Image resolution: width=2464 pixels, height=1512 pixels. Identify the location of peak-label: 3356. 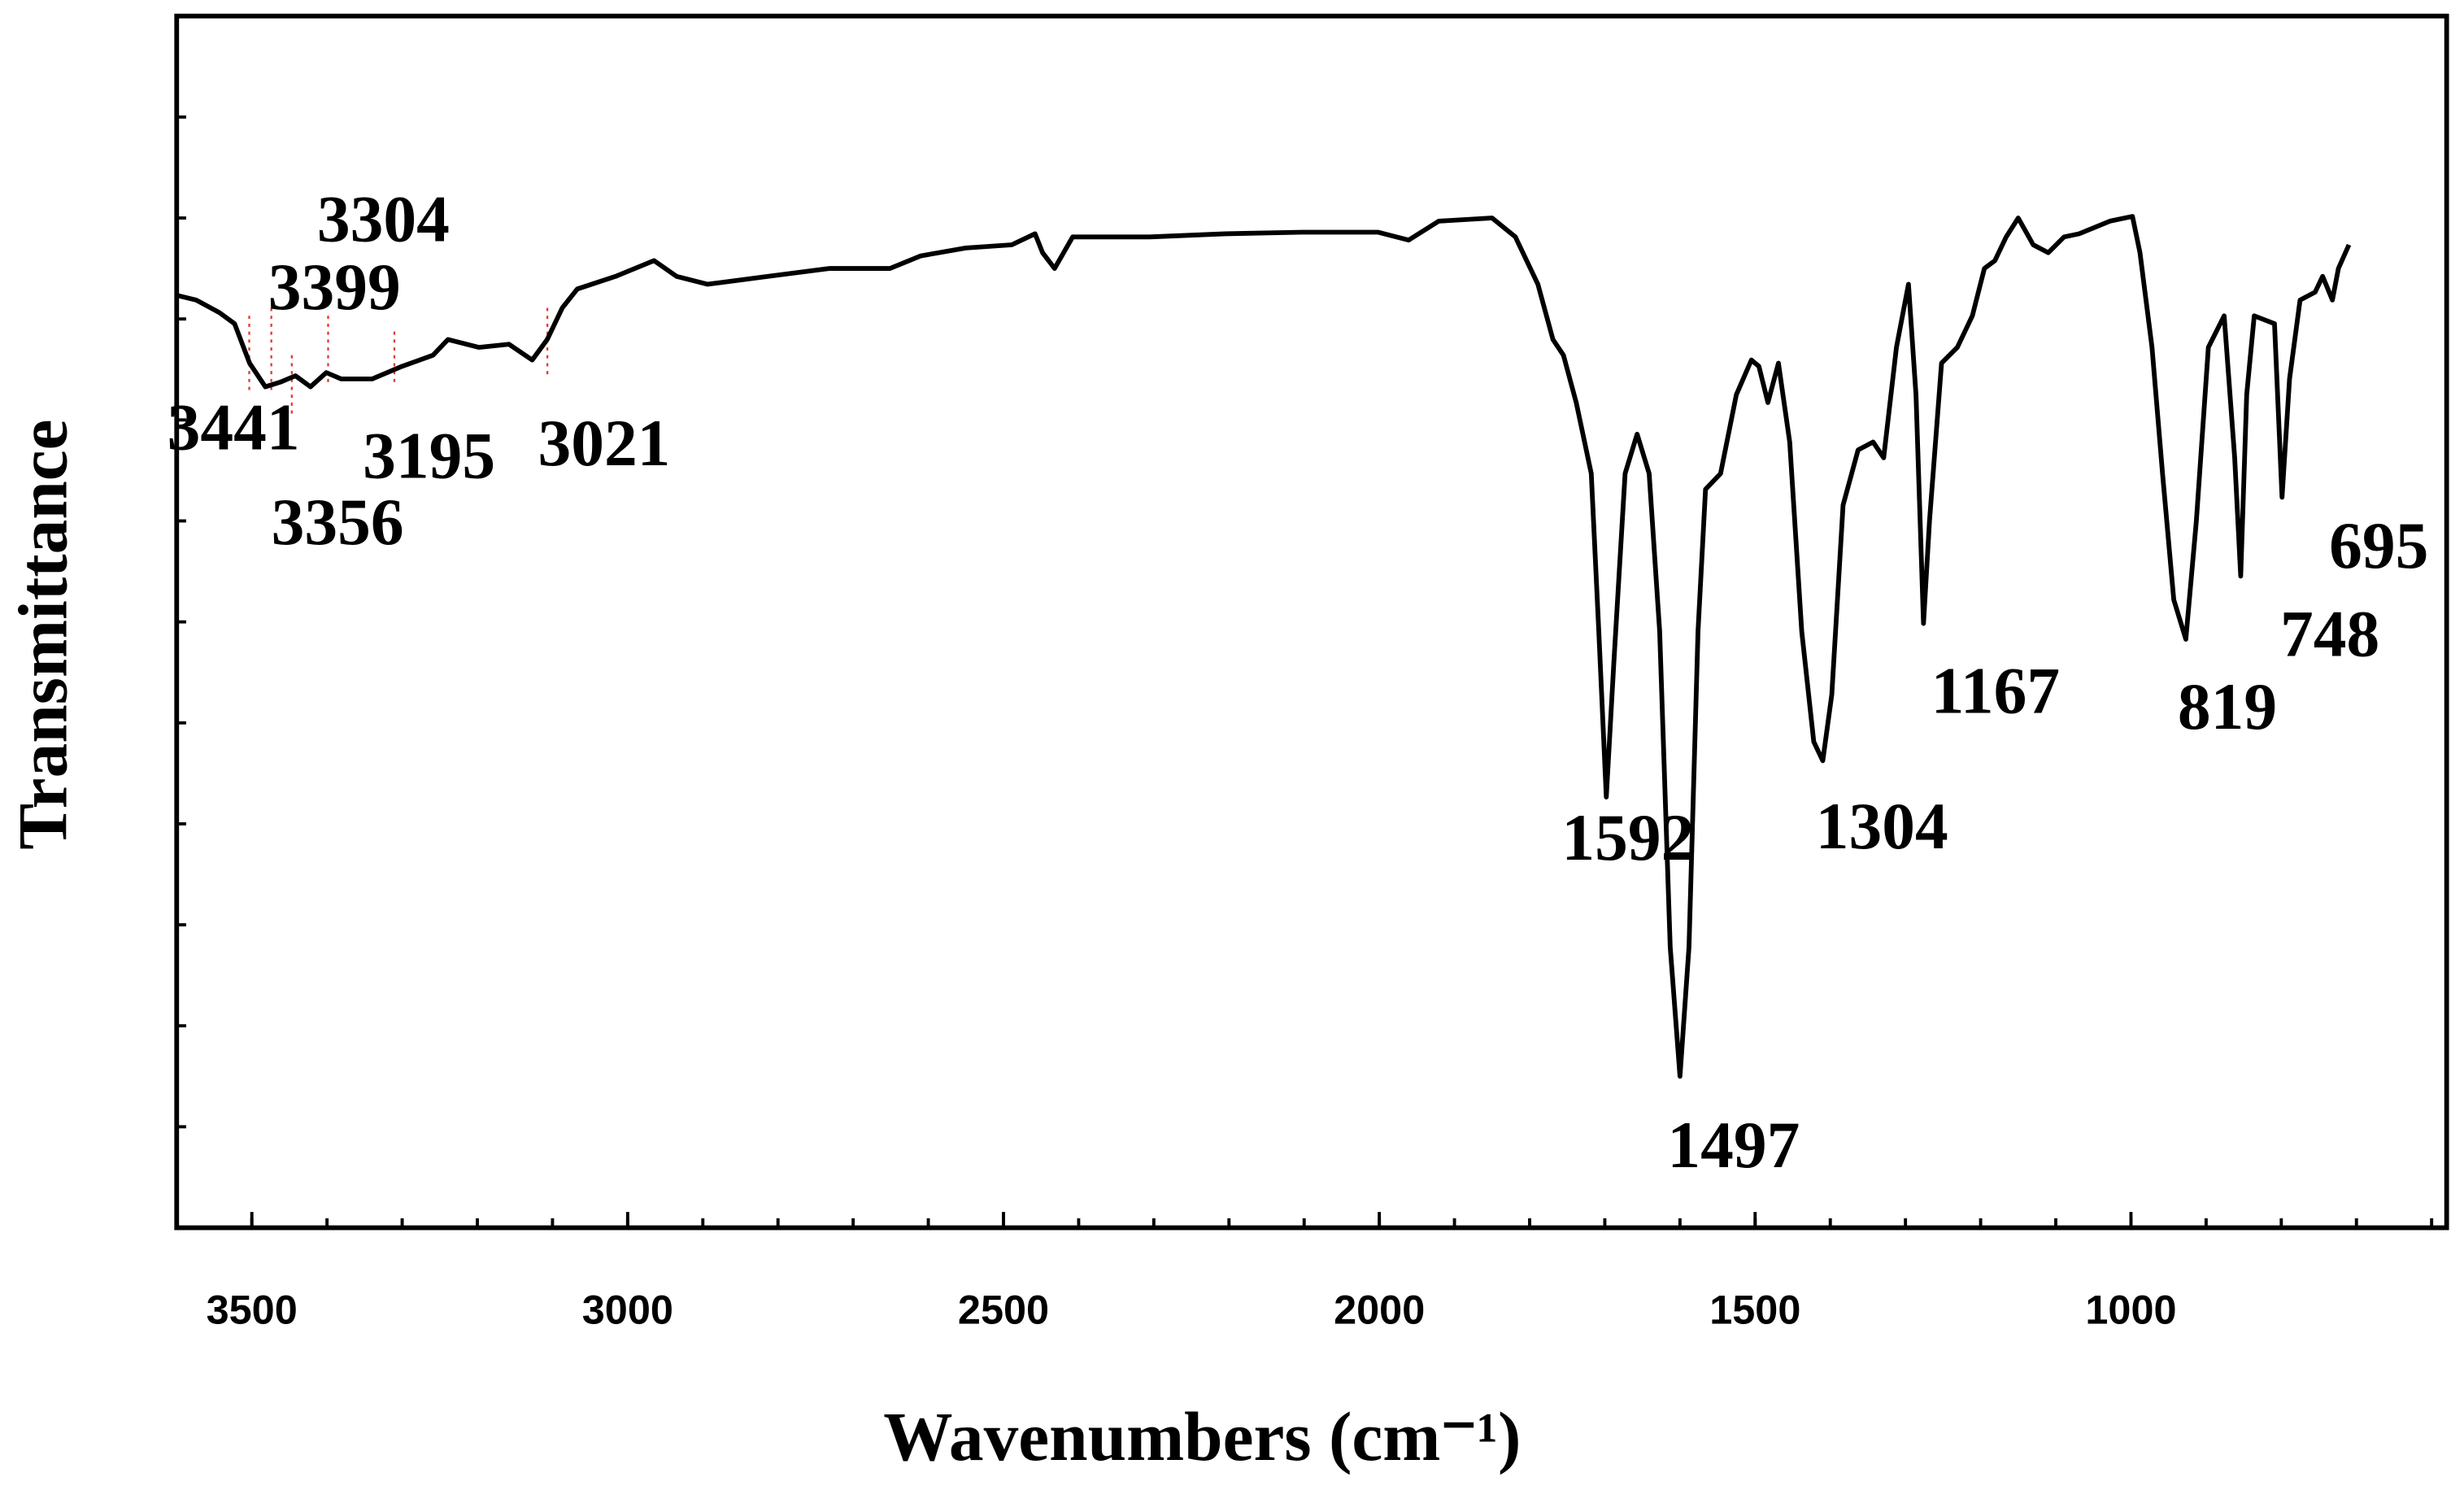
(338, 522).